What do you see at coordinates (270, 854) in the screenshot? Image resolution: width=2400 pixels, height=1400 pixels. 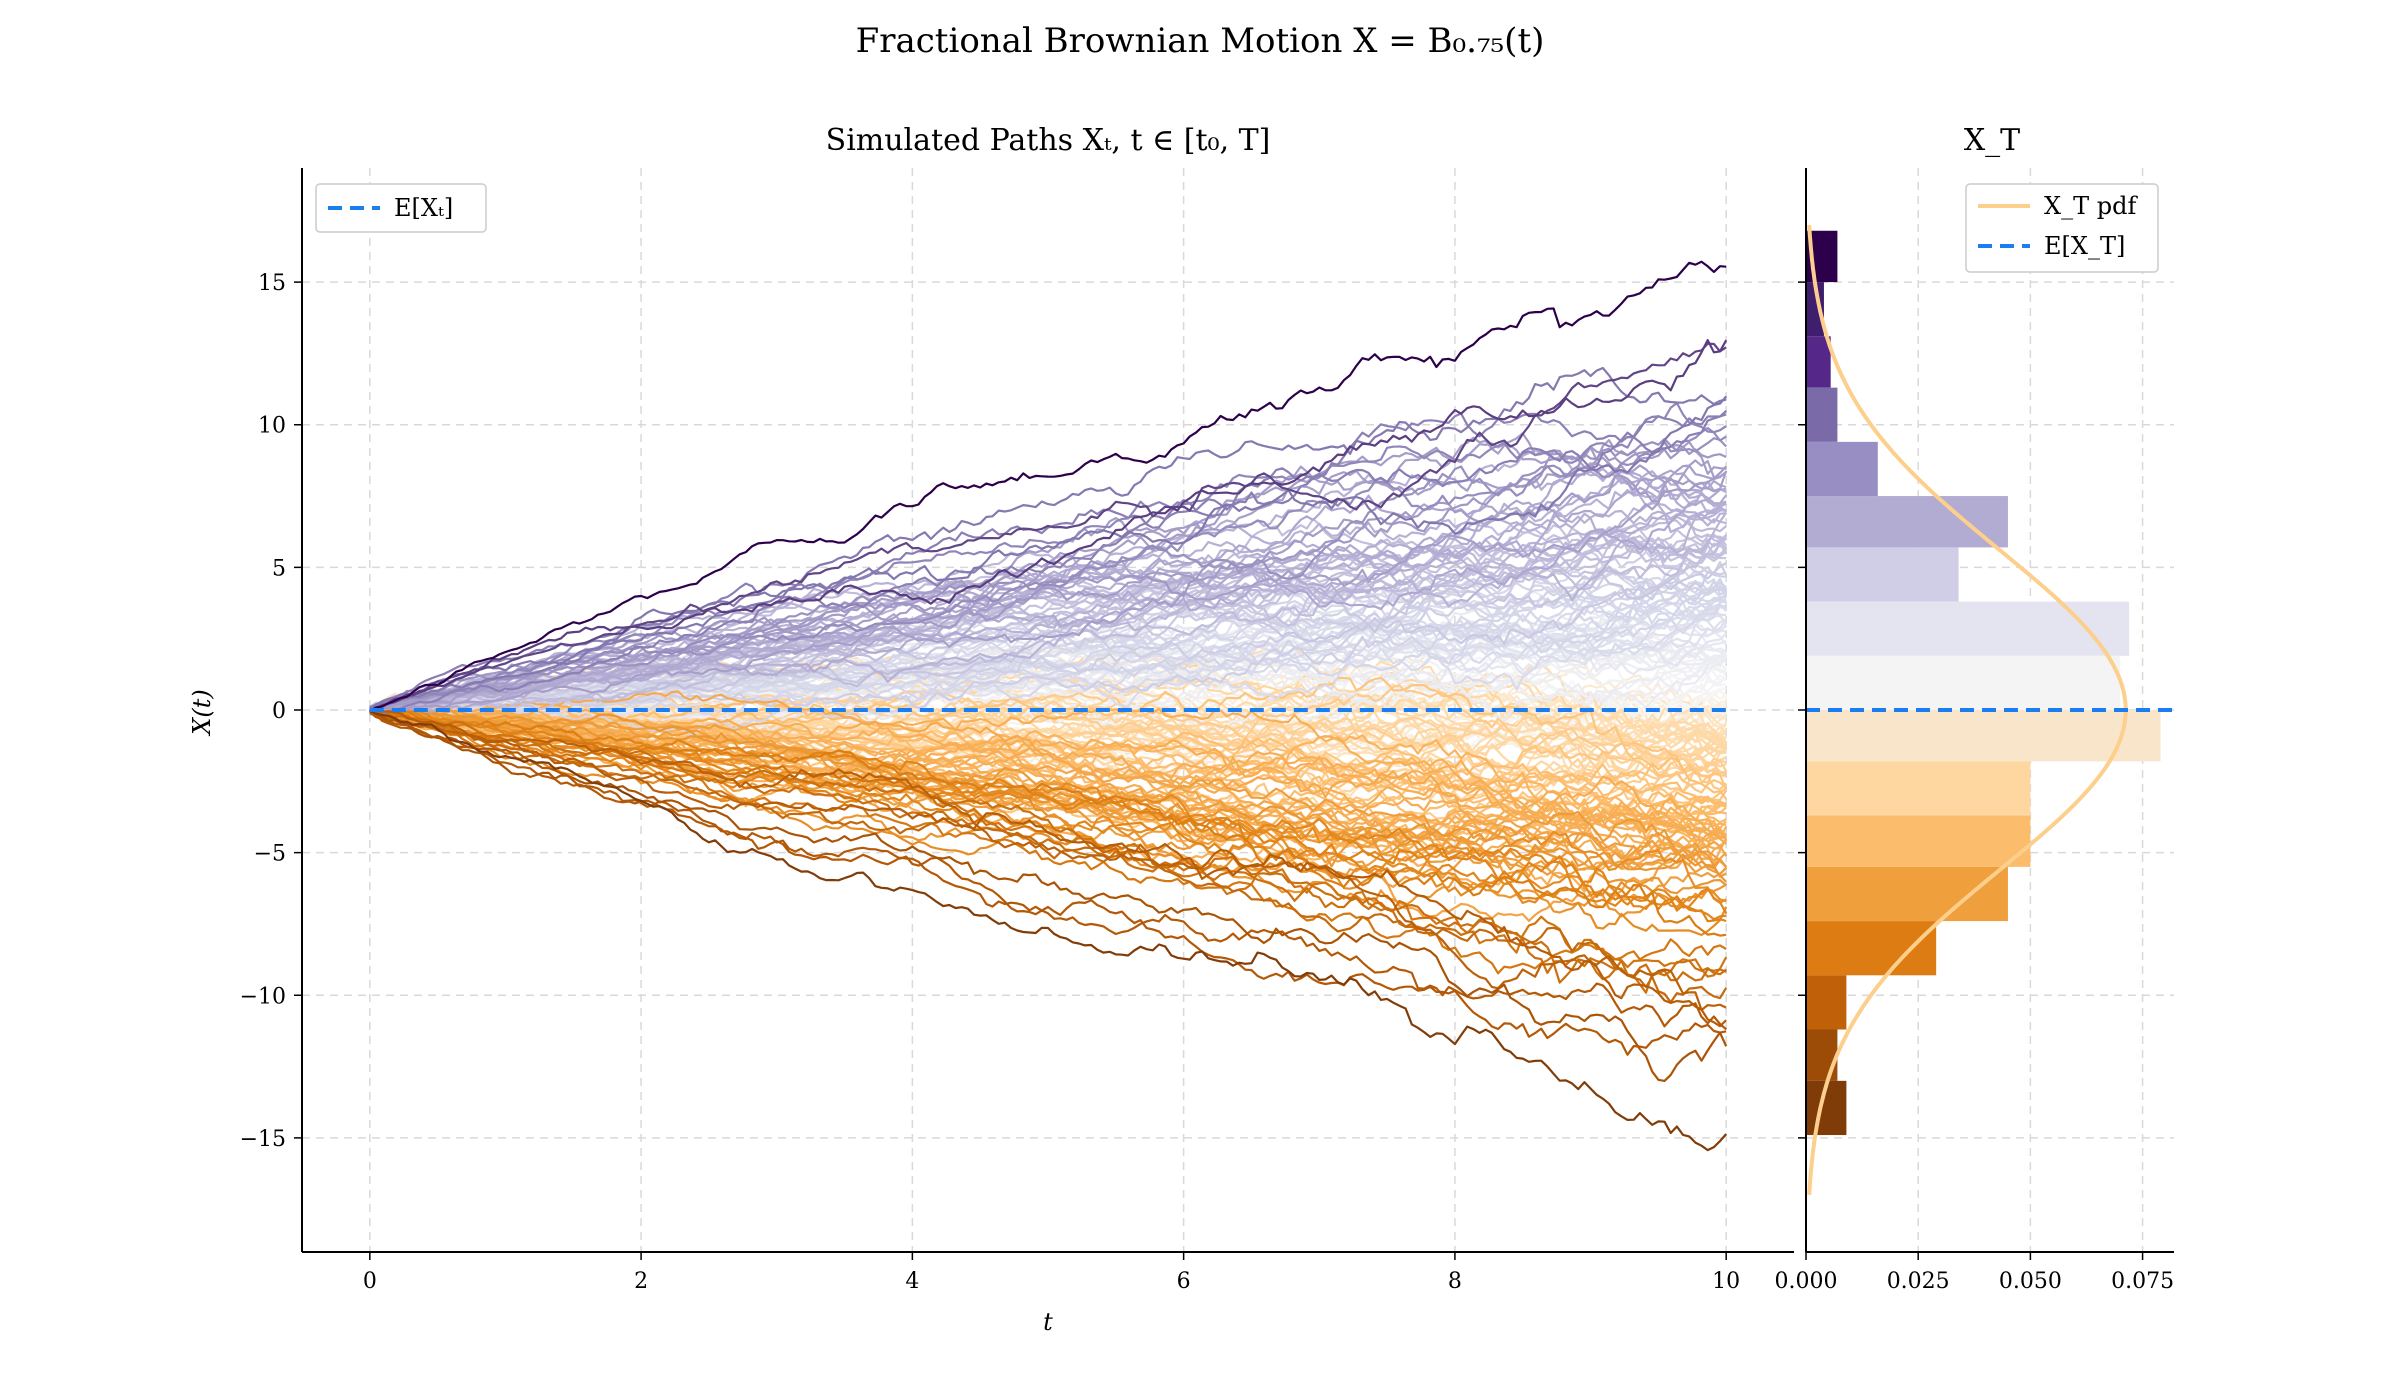 I see `y-tick-label: −5` at bounding box center [270, 854].